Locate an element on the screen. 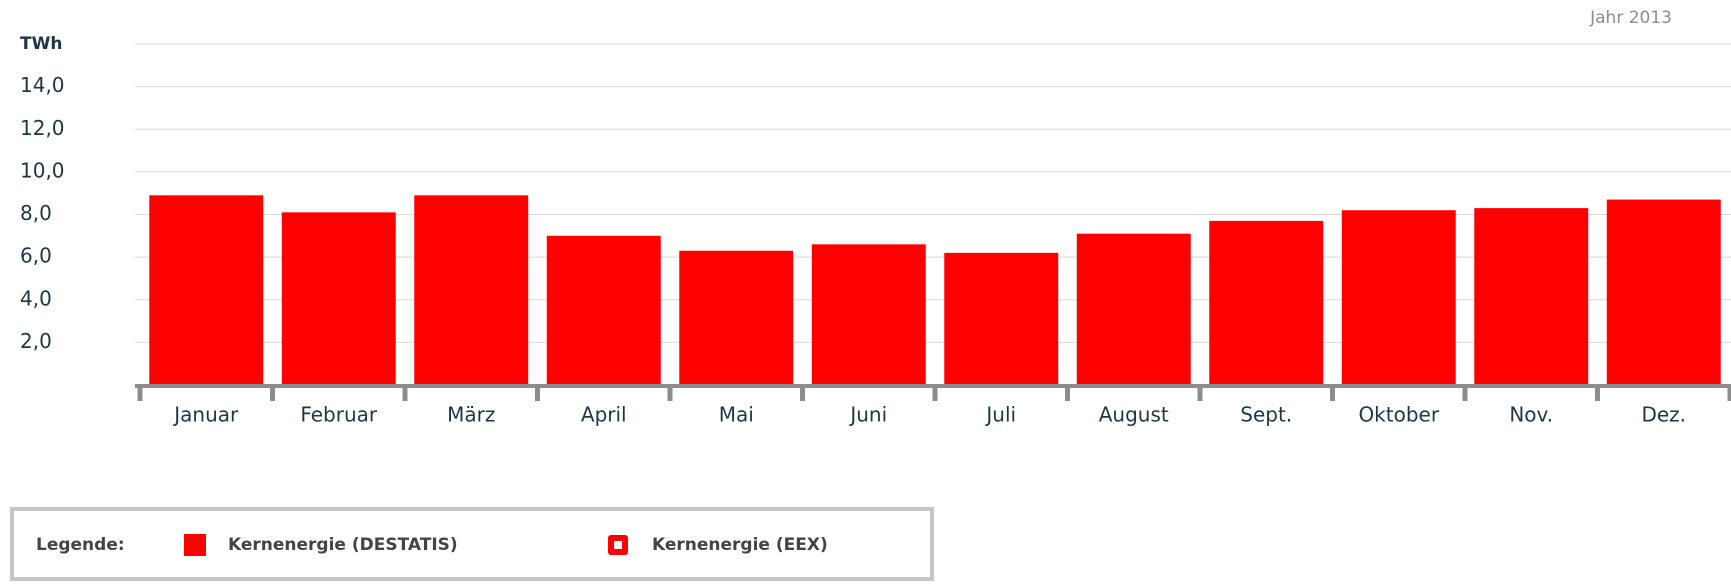 This screenshot has height=586, width=1731. y-tick-label: 8,0 is located at coordinates (36, 213).